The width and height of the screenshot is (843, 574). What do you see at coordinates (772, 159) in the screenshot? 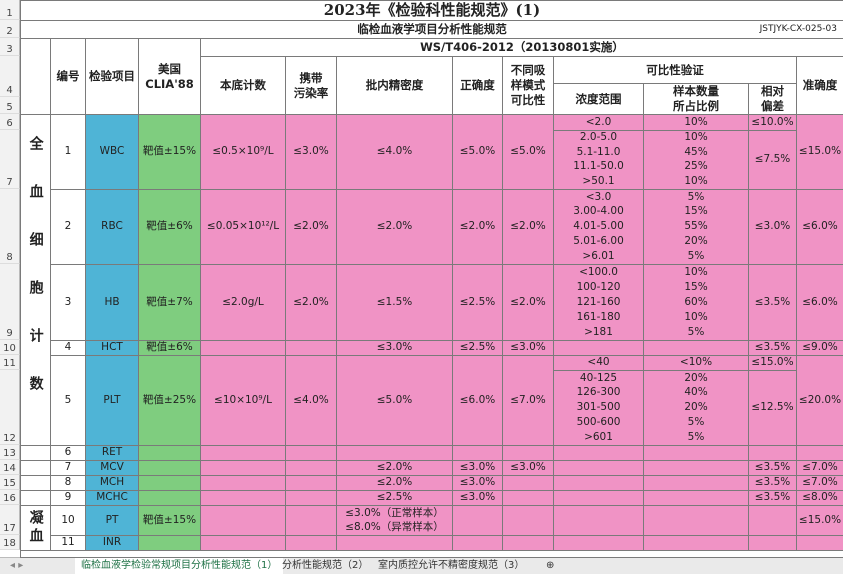
I see `cell-bias-text: ≤7.5%` at bounding box center [772, 159].